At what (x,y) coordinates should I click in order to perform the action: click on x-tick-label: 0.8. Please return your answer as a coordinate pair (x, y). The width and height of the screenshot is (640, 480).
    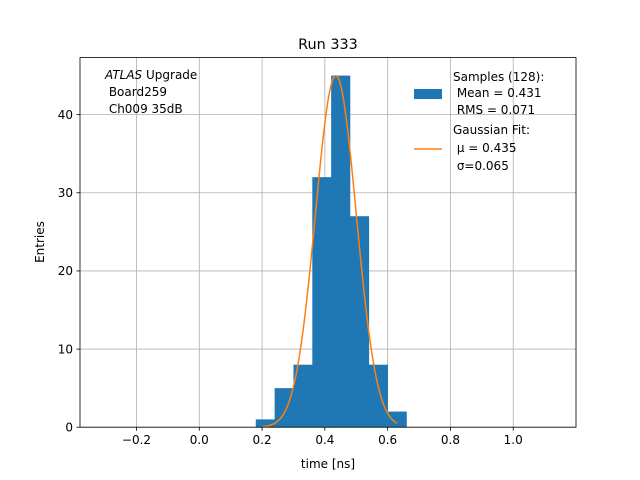
    Looking at the image, I should click on (450, 440).